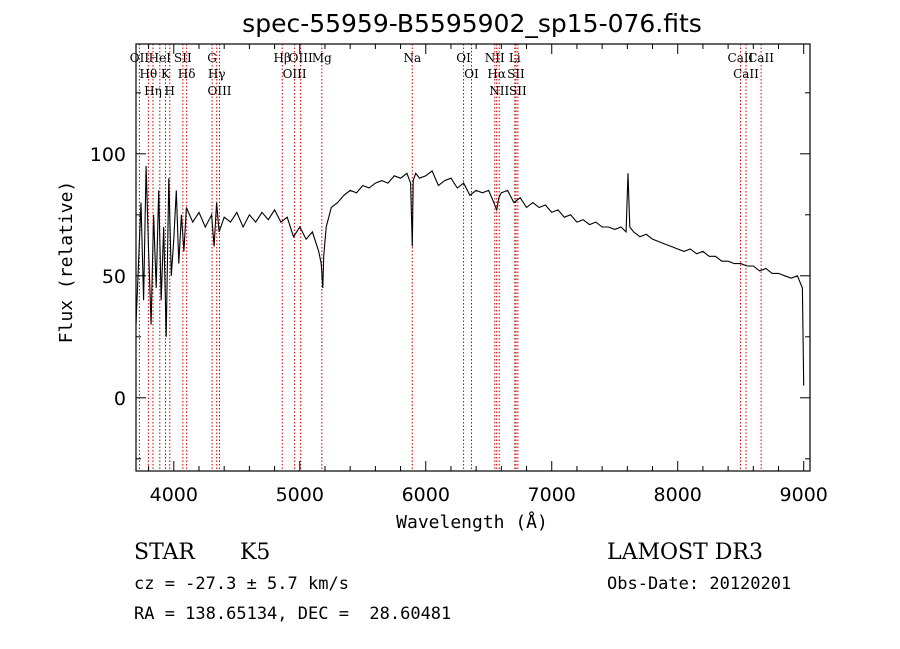 The width and height of the screenshot is (900, 649). Describe the element at coordinates (515, 58) in the screenshot. I see `line-marker-label: Li` at that location.